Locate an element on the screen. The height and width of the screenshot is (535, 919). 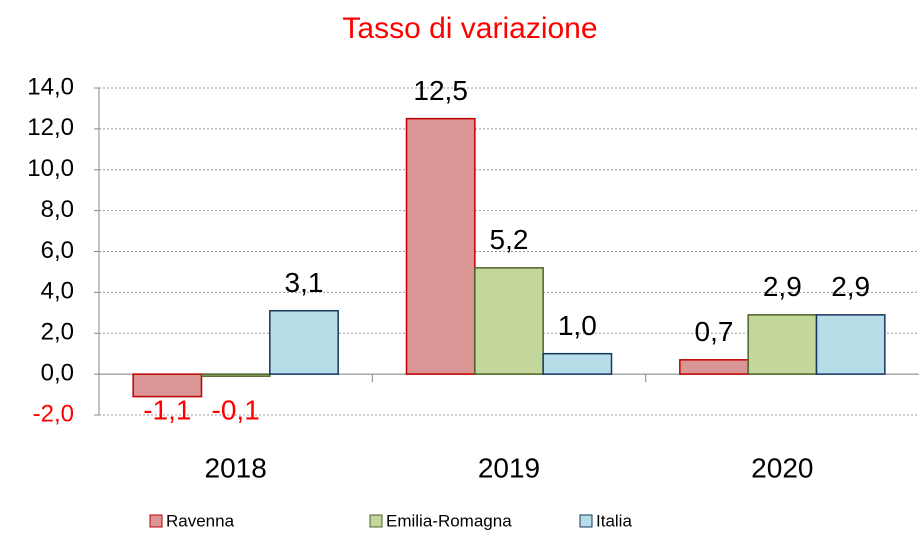
value-label: -0,1 is located at coordinates (236, 410).